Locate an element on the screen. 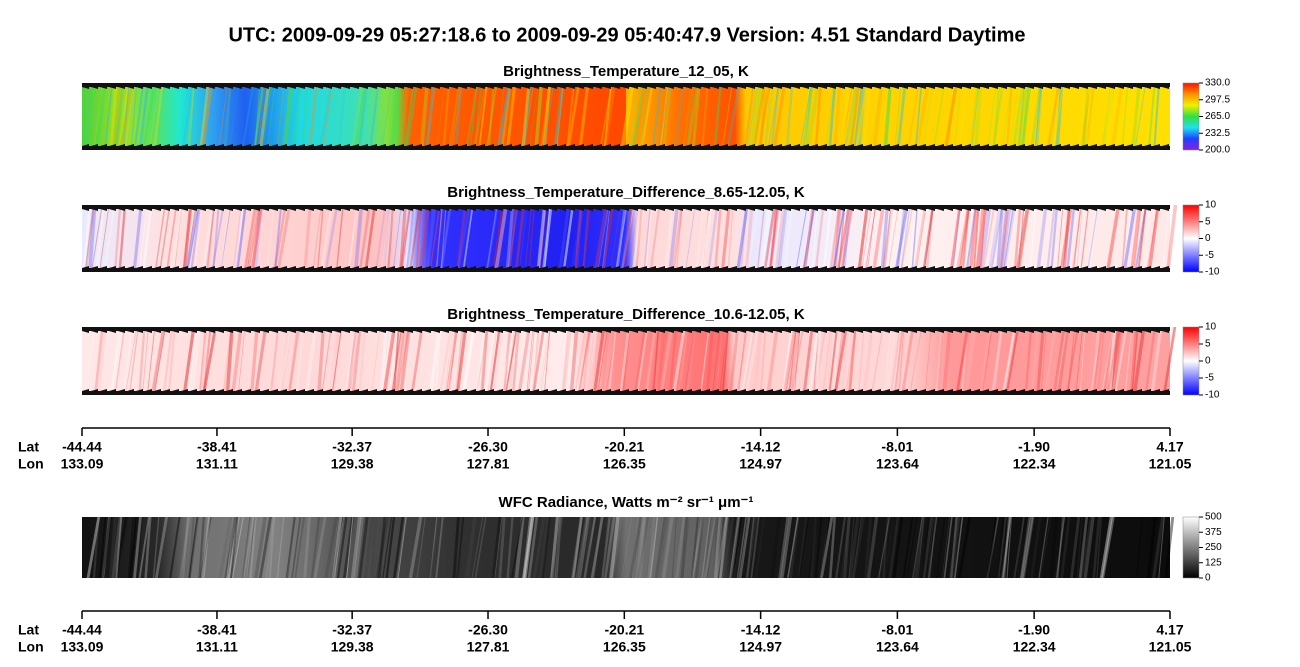 The image size is (1300, 667). lon-tick-label: 121.05 is located at coordinates (1170, 647).